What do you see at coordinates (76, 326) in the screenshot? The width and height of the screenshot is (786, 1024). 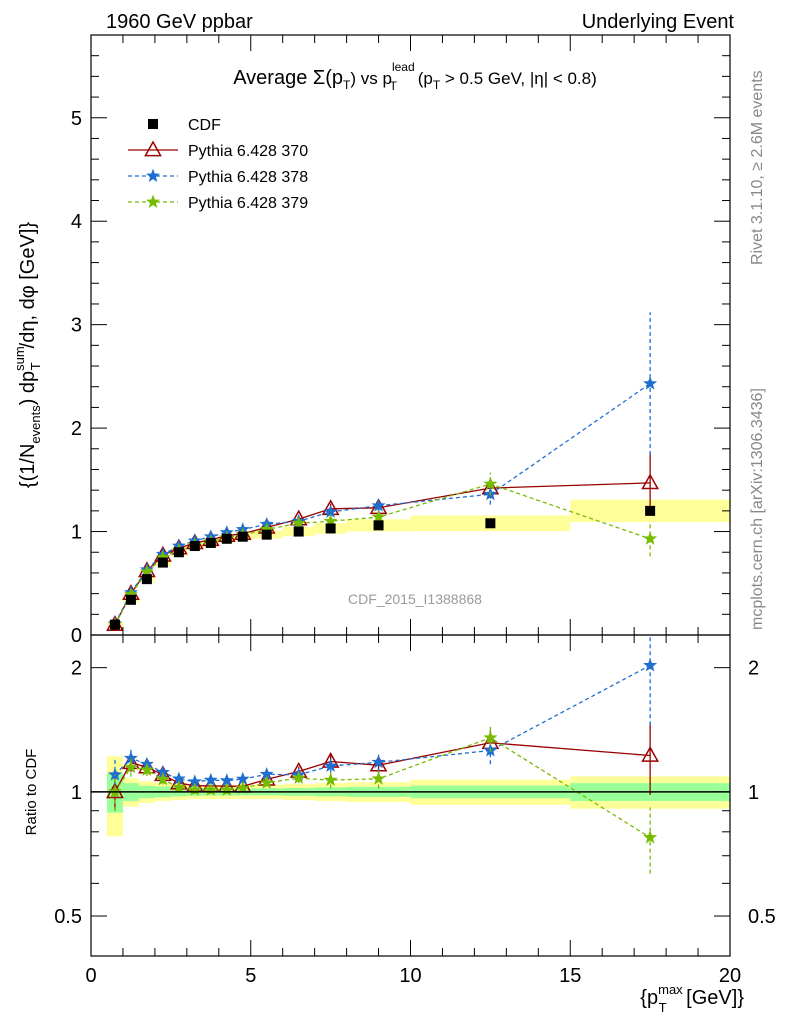 I see `y-tick-label-main: 3` at bounding box center [76, 326].